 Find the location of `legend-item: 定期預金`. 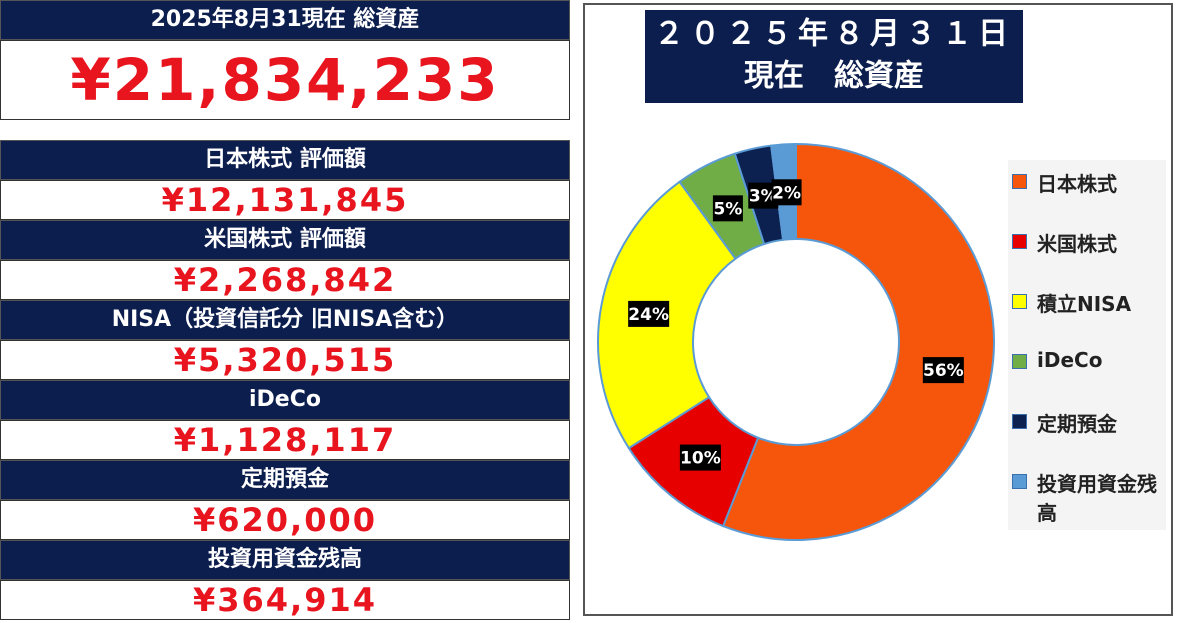

legend-item: 定期預金 is located at coordinates (1089, 422).